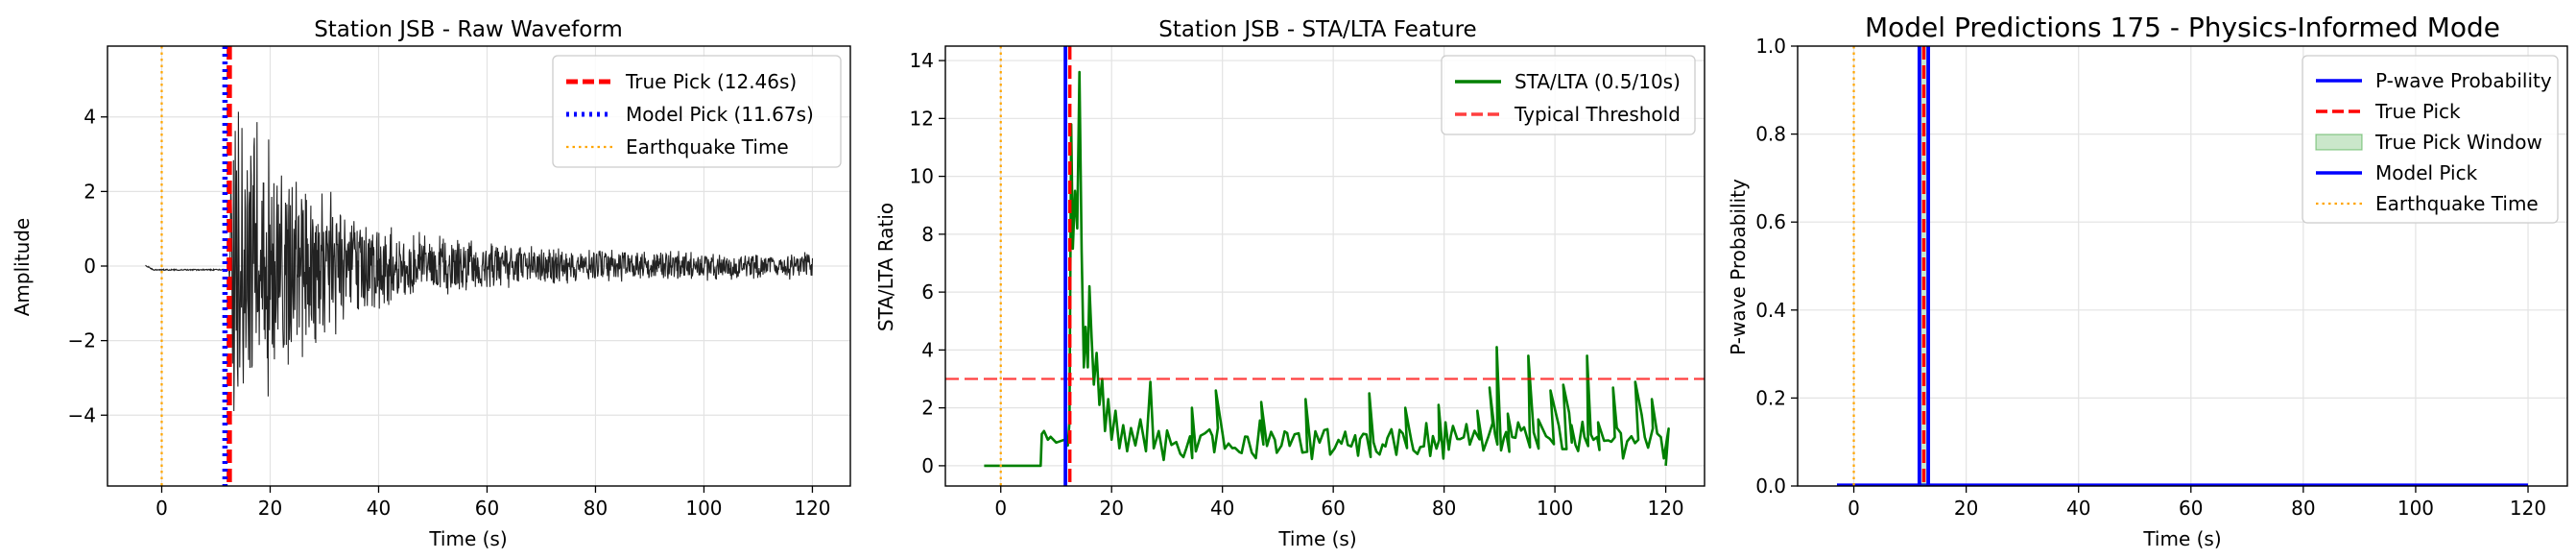 Image resolution: width=2576 pixels, height=559 pixels. Describe the element at coordinates (468, 29) in the screenshot. I see `waveform-title: Station JSB - Raw Waveform` at that location.